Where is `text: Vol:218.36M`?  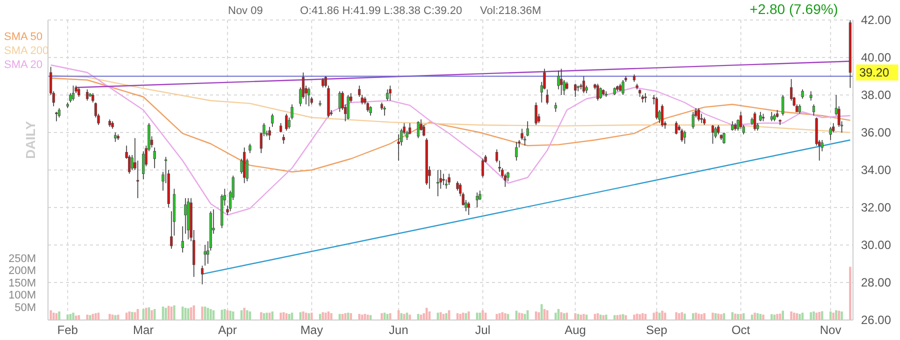
text: Vol:218.36M is located at coordinates (511, 11).